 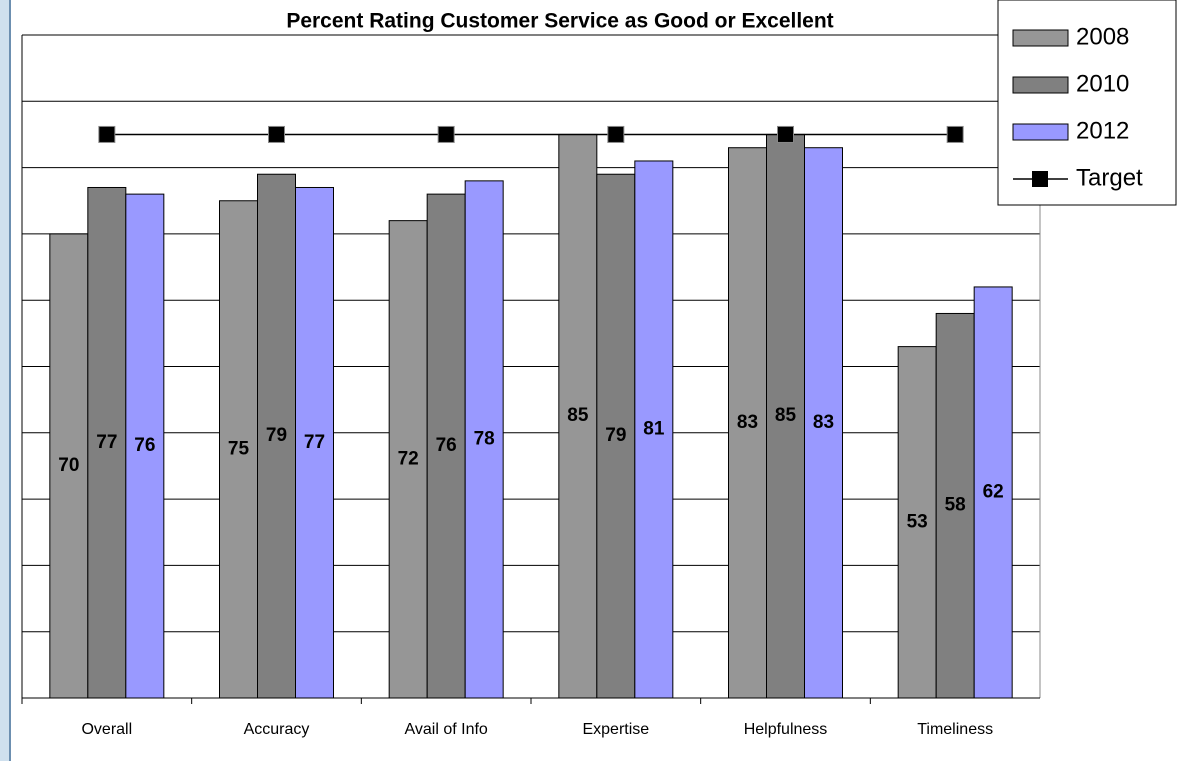 What do you see at coordinates (1109, 177) in the screenshot?
I see `legend-label: Target` at bounding box center [1109, 177].